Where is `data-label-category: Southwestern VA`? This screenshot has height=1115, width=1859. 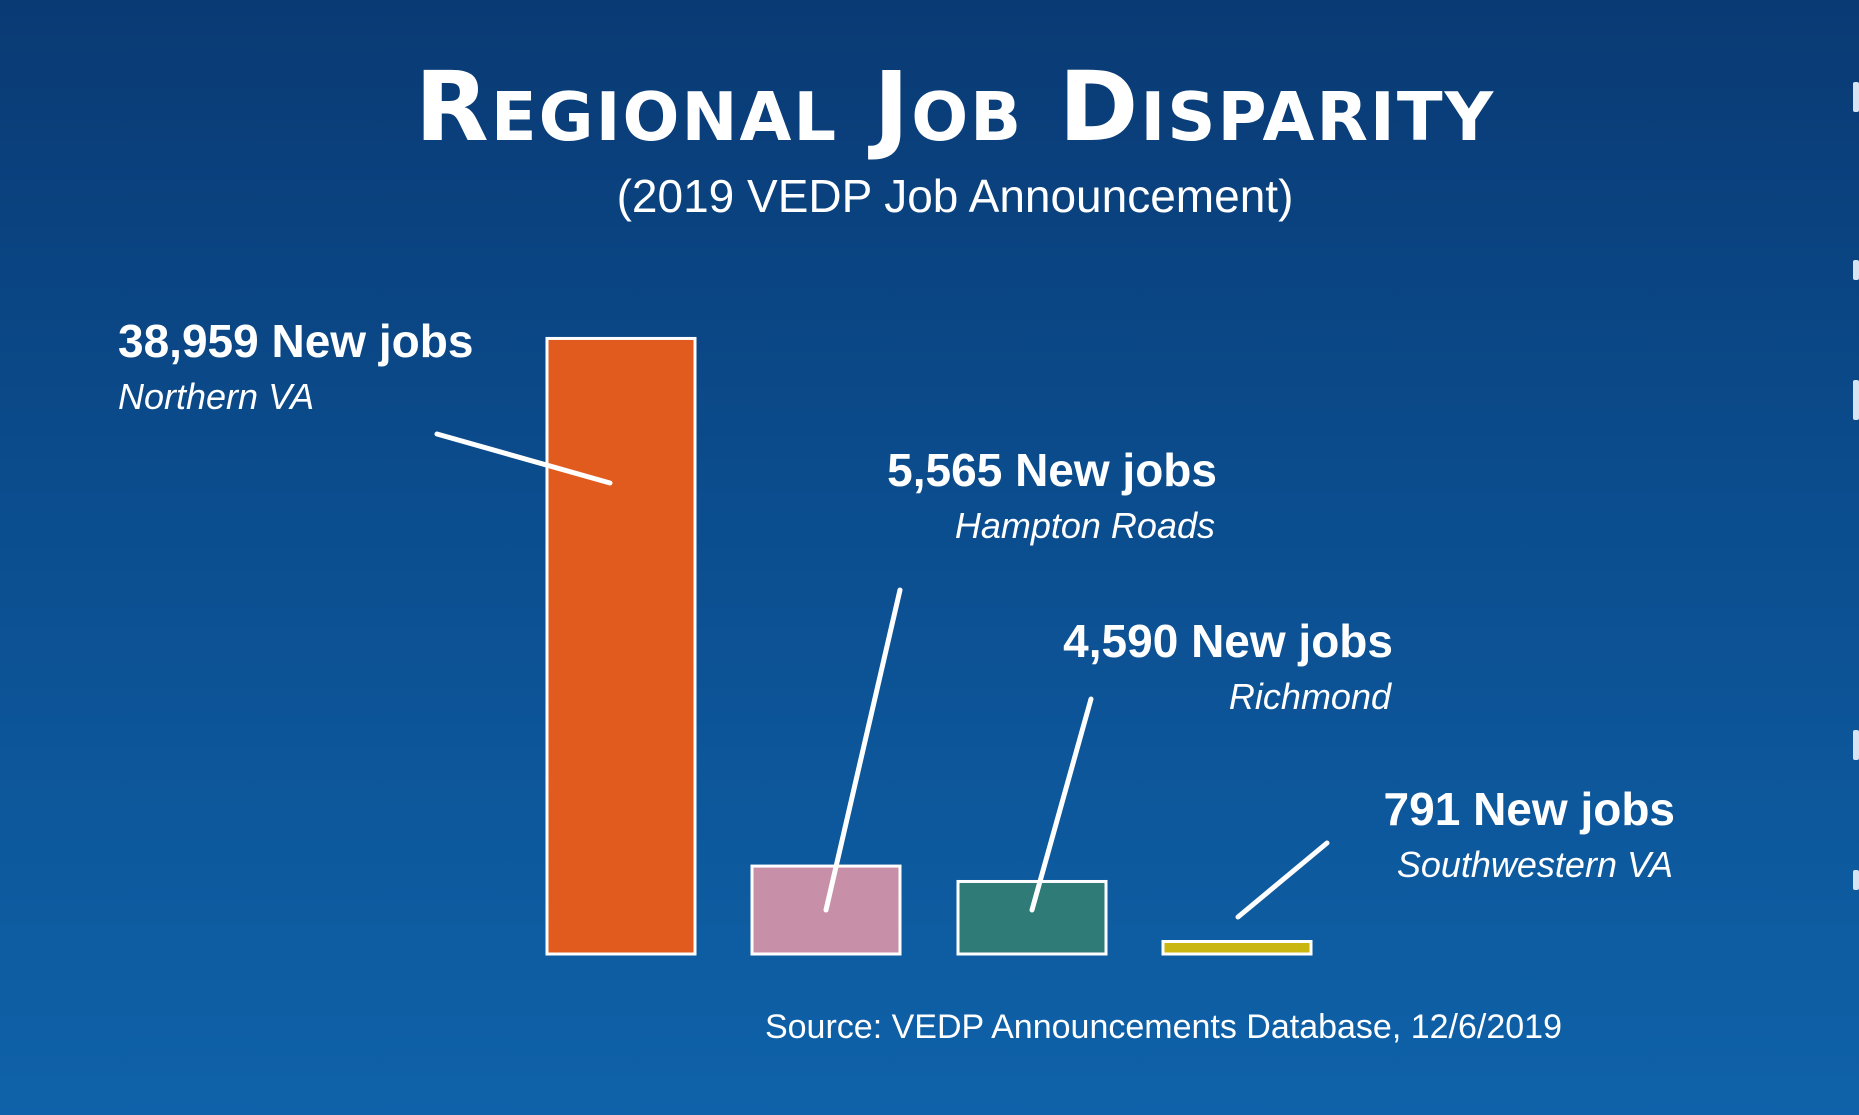
data-label-category: Southwestern VA is located at coordinates (1535, 864).